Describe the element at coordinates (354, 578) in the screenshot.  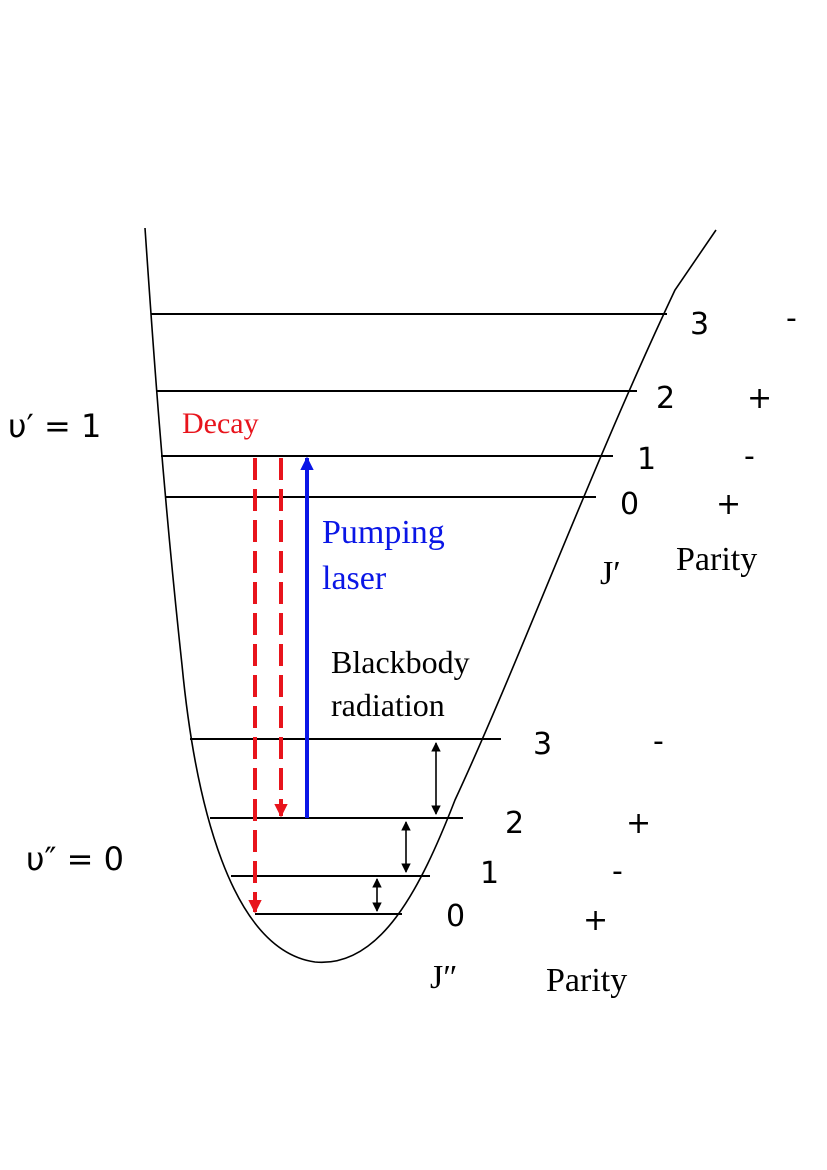
I see `pumping-label-line2: laser` at that location.